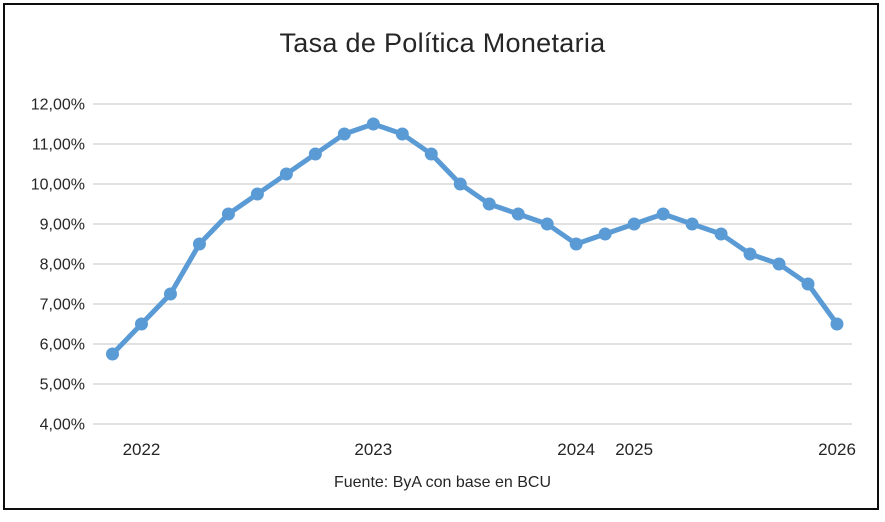 The height and width of the screenshot is (522, 885). Describe the element at coordinates (58, 145) in the screenshot. I see `y-axis-tick-label: 11,00%` at that location.